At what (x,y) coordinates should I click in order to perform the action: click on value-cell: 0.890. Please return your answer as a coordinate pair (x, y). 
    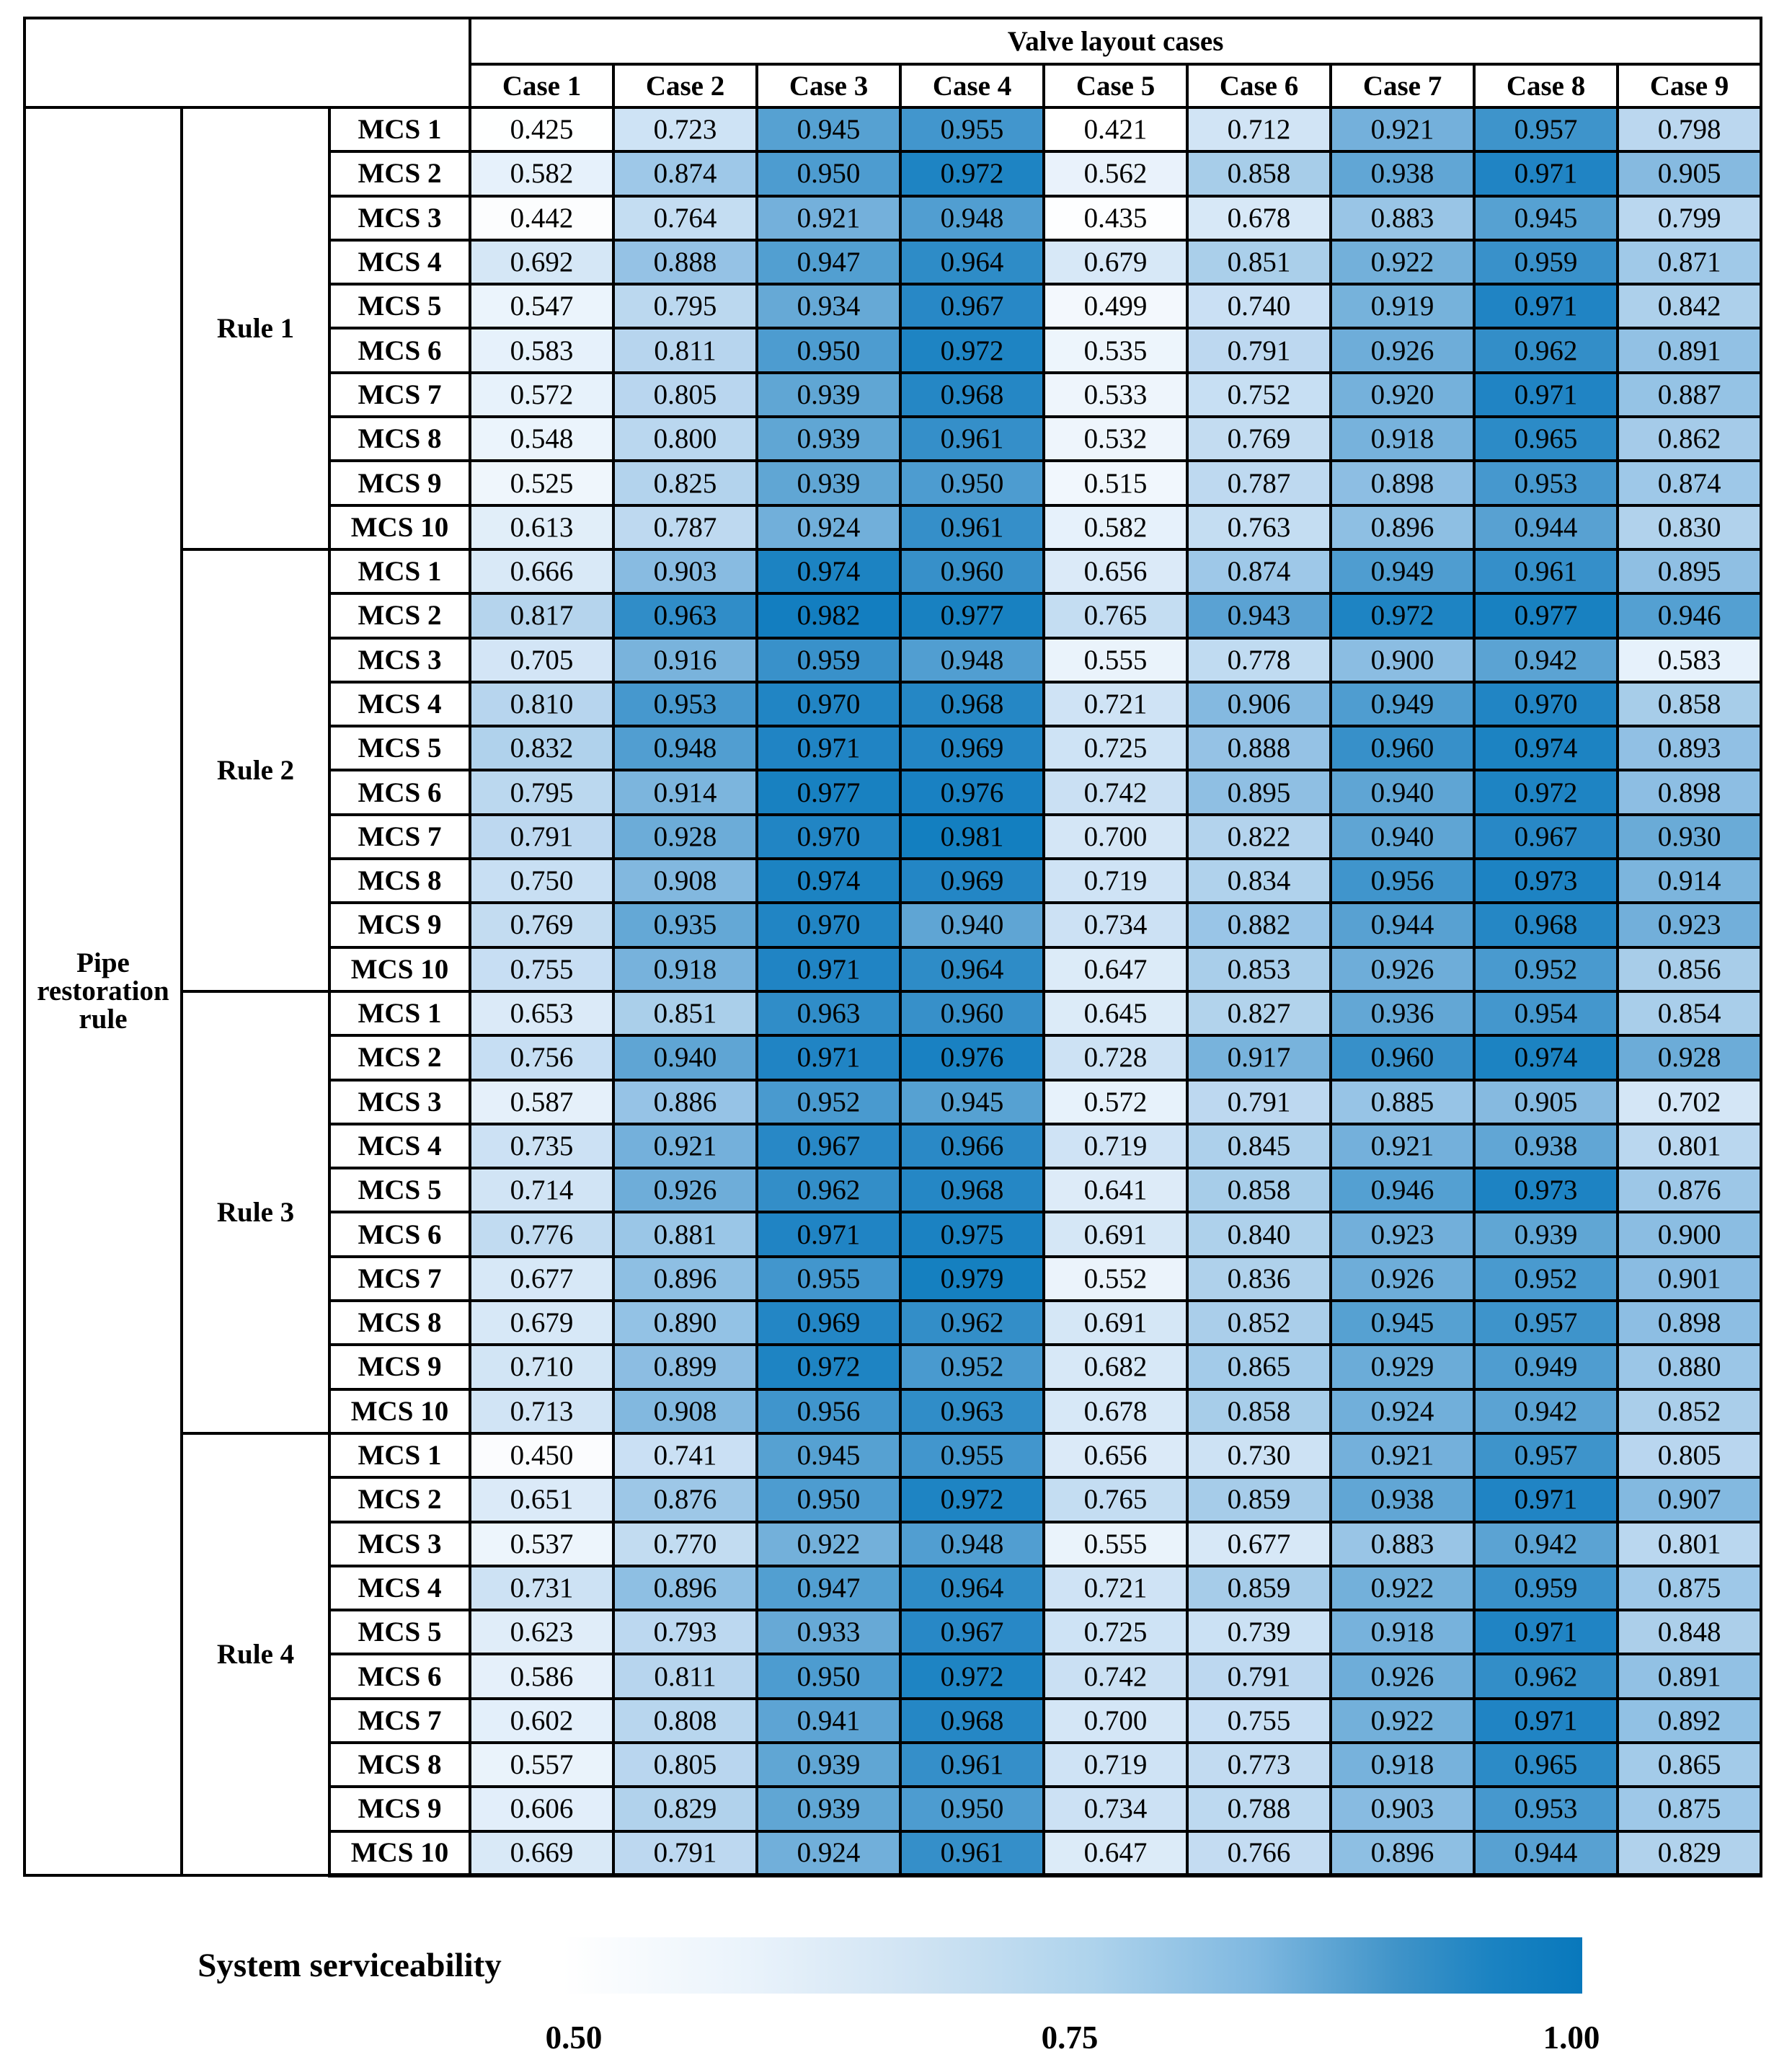
    Looking at the image, I should click on (685, 1323).